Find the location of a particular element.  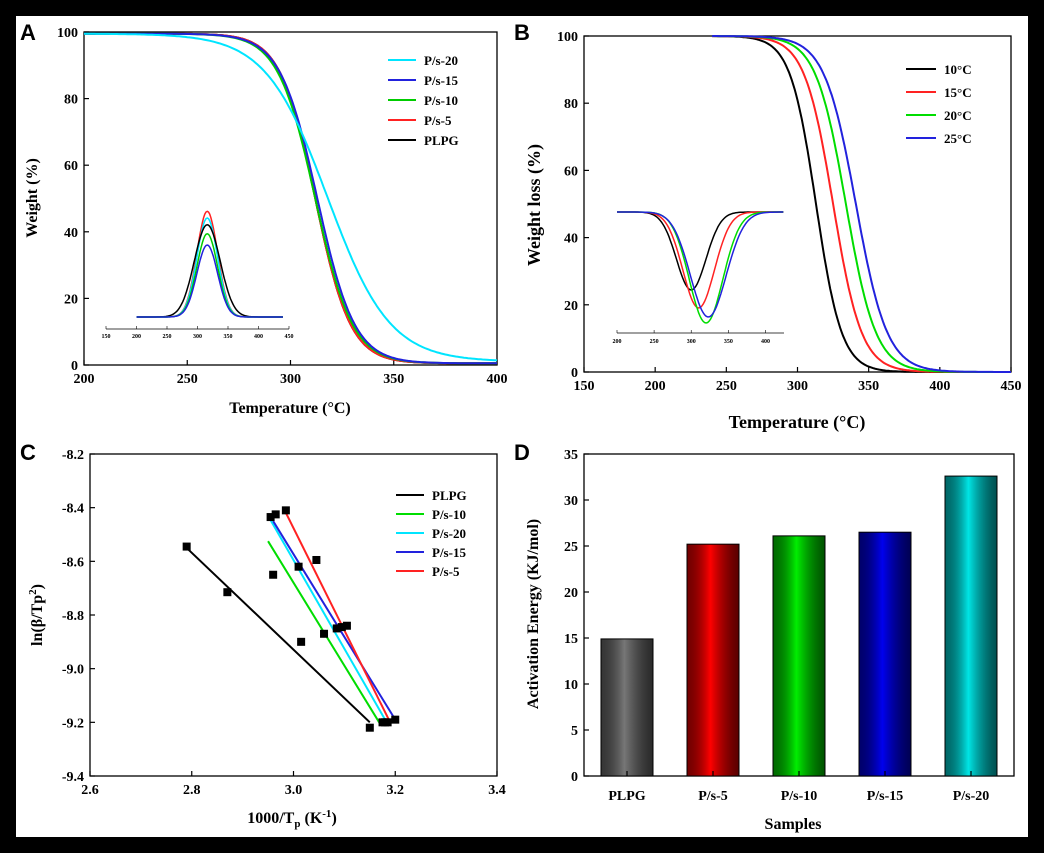

panel-letter-c: C is located at coordinates (28, 452).